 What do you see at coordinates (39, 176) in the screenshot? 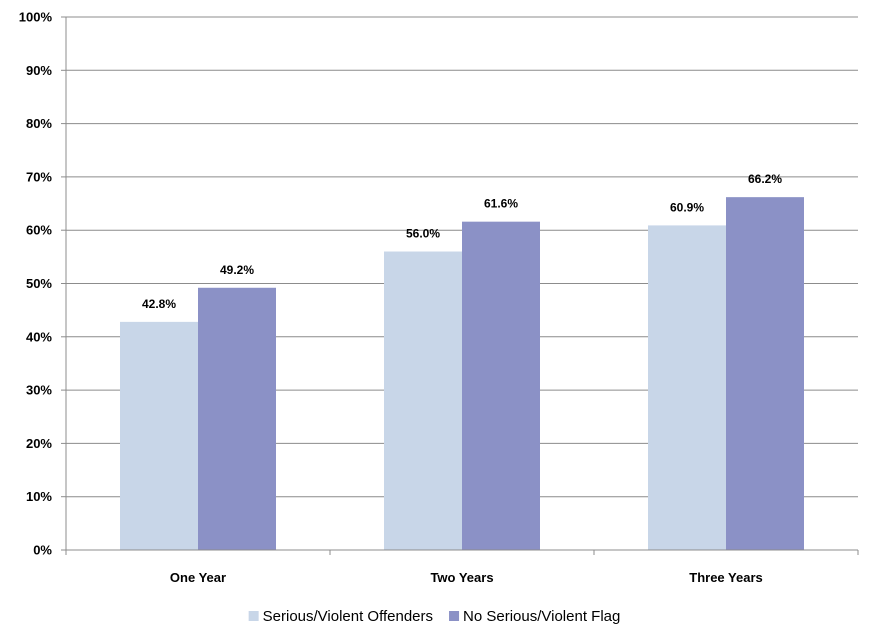
I see `y-tick-label: 70%` at bounding box center [39, 176].